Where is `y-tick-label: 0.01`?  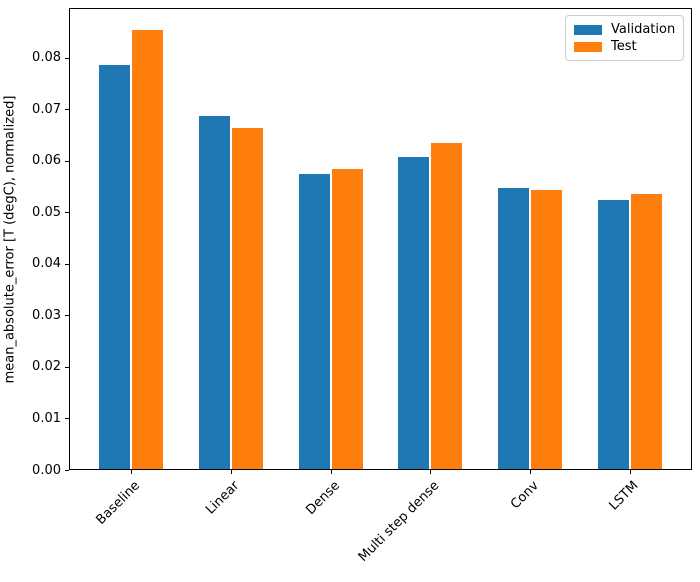
y-tick-label: 0.01 is located at coordinates (46, 418).